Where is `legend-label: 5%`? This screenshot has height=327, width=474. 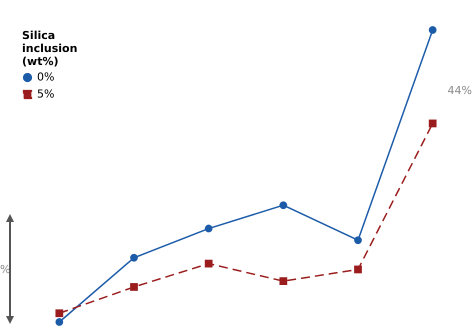 legend-label: 5% is located at coordinates (45, 94).